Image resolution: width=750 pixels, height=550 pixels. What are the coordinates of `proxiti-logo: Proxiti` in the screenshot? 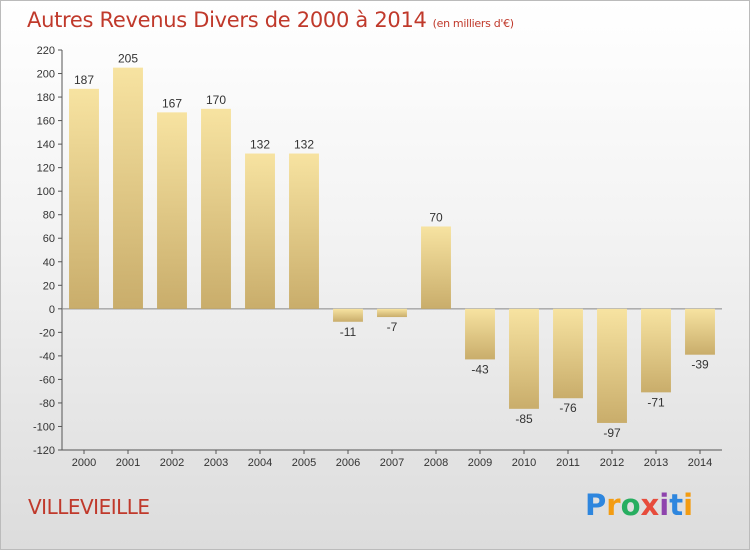 It's located at (639, 505).